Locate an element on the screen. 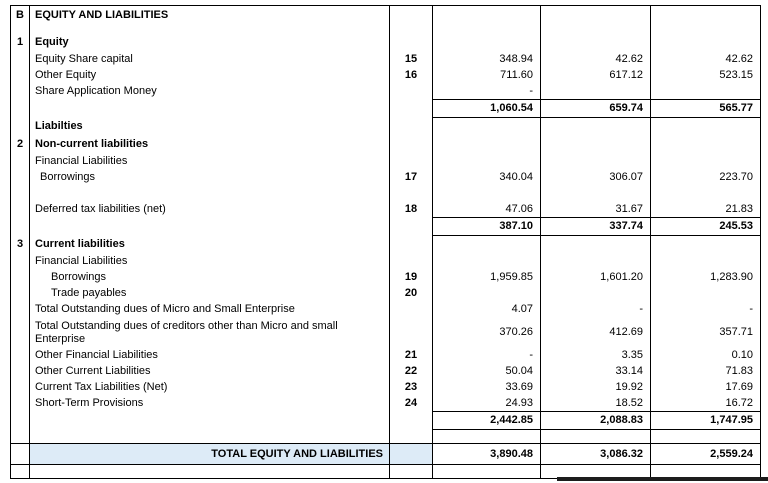  table-row: 3 Current liabilities is located at coordinates (385, 244).